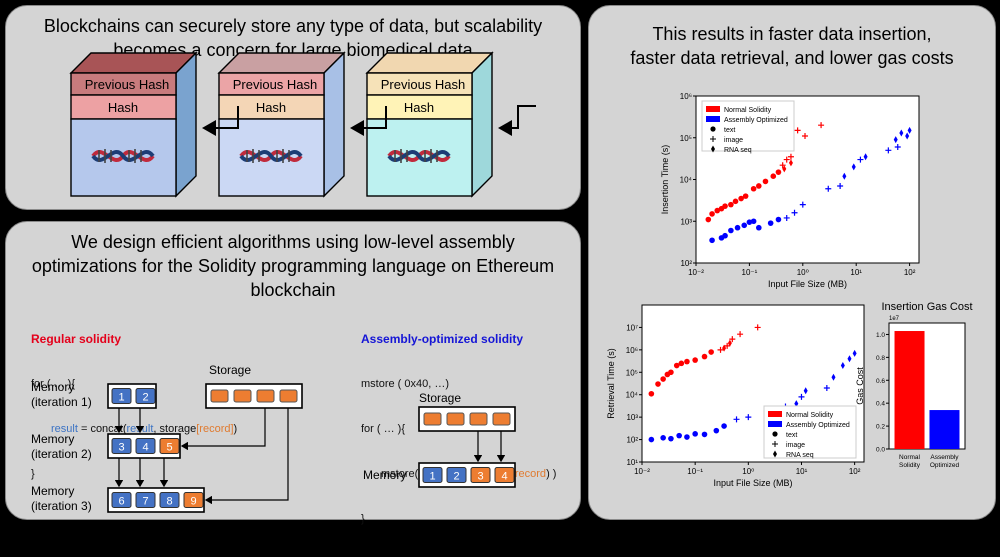  What do you see at coordinates (230, 370) in the screenshot?
I see `storage-label-left: Storage` at bounding box center [230, 370].